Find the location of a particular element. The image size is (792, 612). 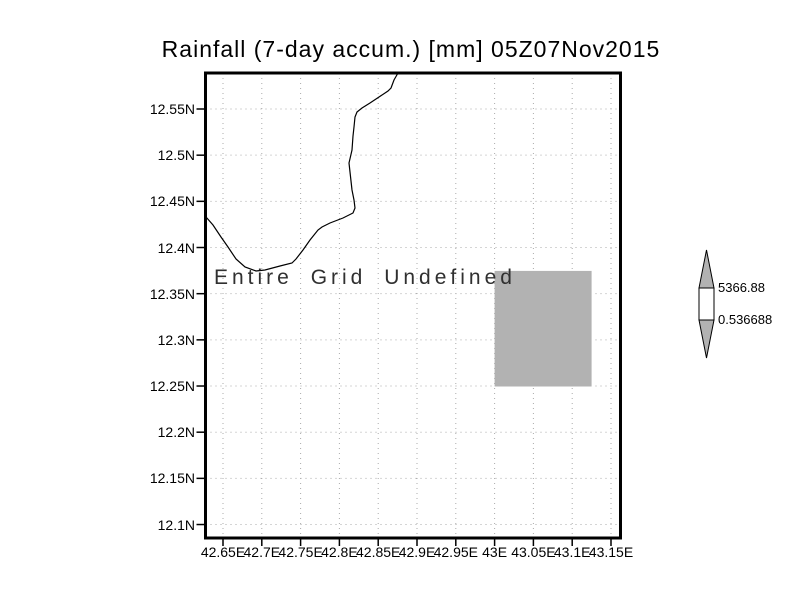

x-tick-label: 43.1E is located at coordinates (572, 552).